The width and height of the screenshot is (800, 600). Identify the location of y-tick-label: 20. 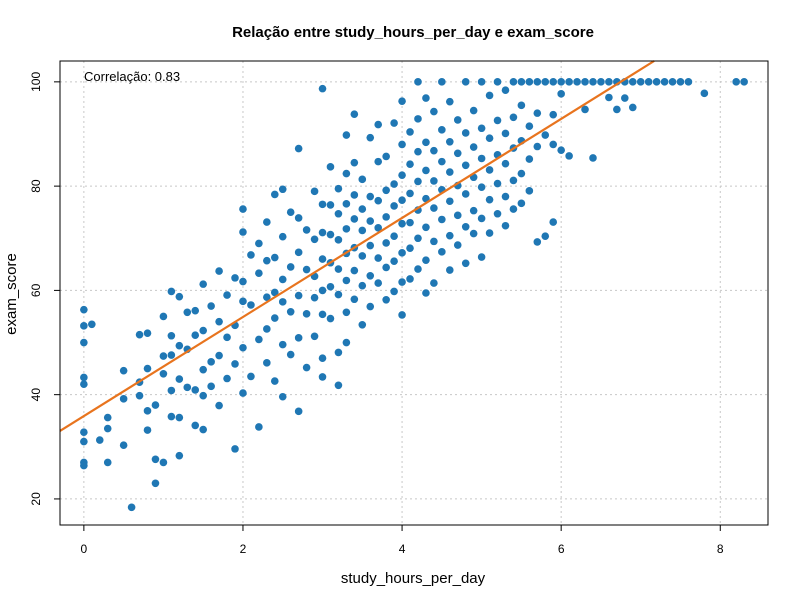
(36, 499).